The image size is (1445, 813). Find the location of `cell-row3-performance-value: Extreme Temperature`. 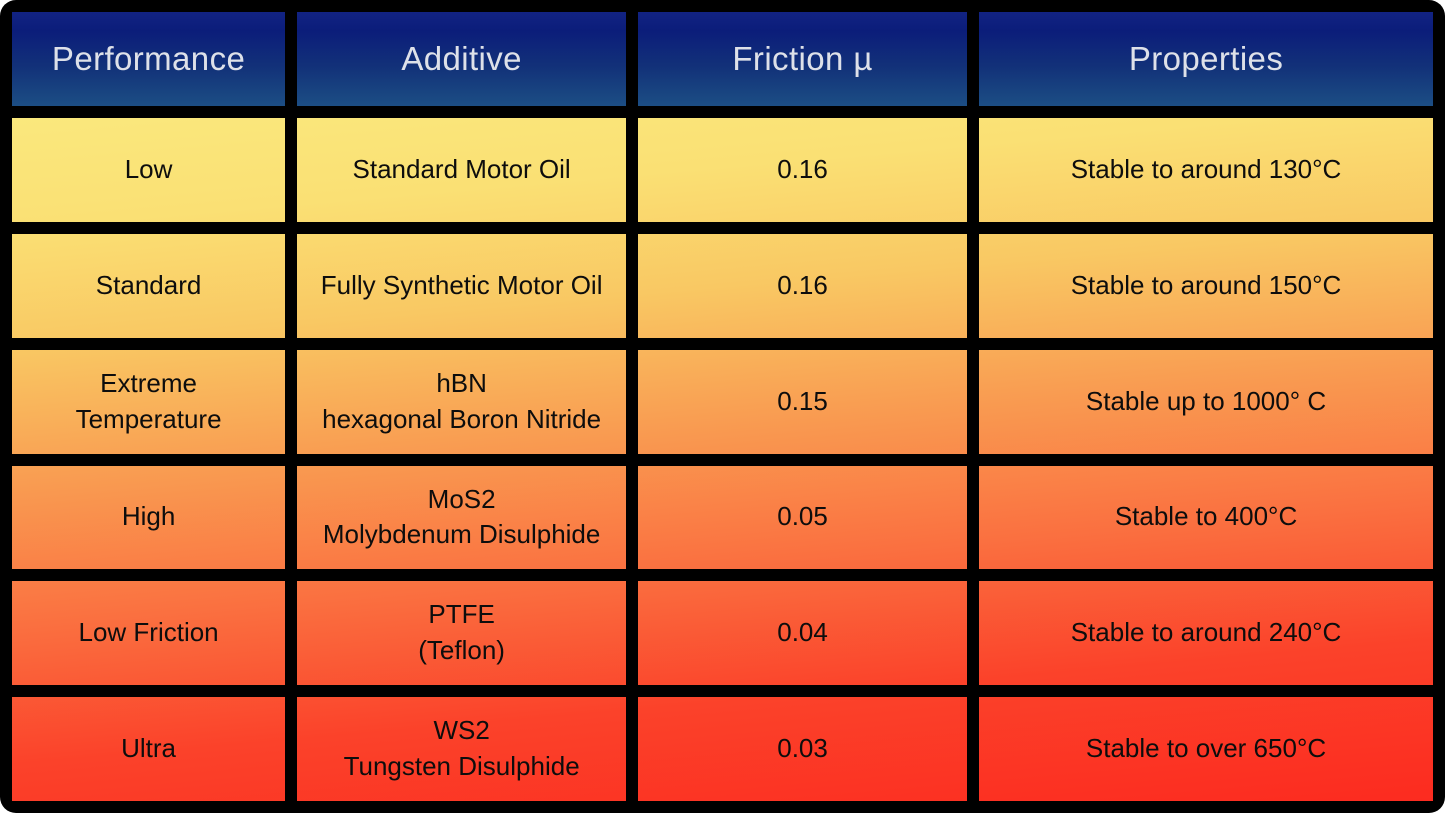

cell-row3-performance-value: Extreme Temperature is located at coordinates (148, 400).